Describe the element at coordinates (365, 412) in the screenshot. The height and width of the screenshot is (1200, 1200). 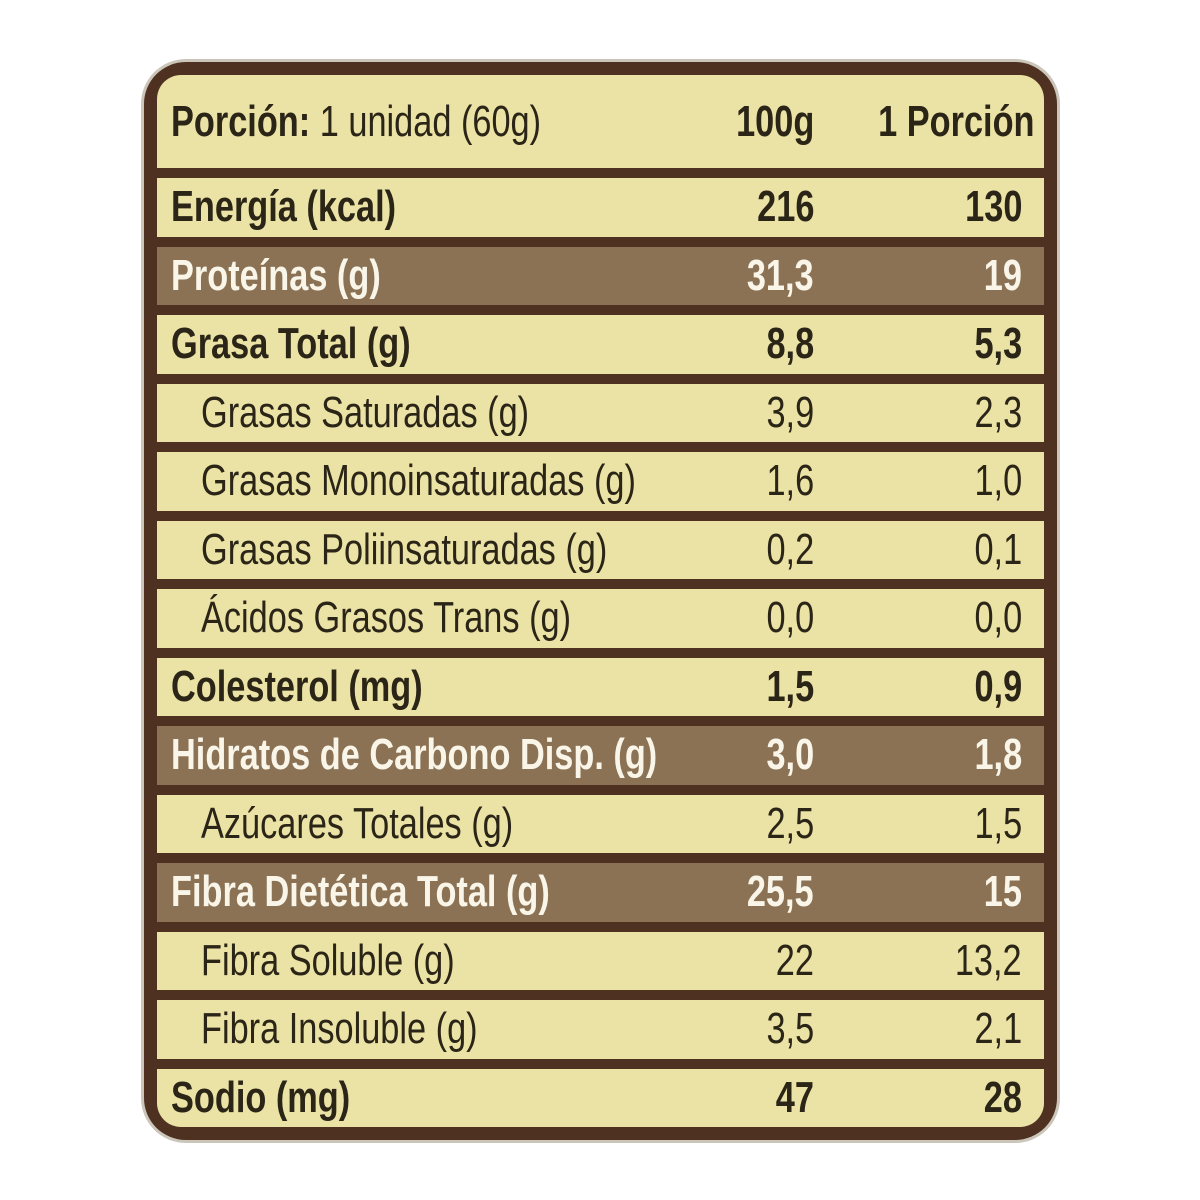
I see `row-label: Grasas Saturadas (g)` at that location.